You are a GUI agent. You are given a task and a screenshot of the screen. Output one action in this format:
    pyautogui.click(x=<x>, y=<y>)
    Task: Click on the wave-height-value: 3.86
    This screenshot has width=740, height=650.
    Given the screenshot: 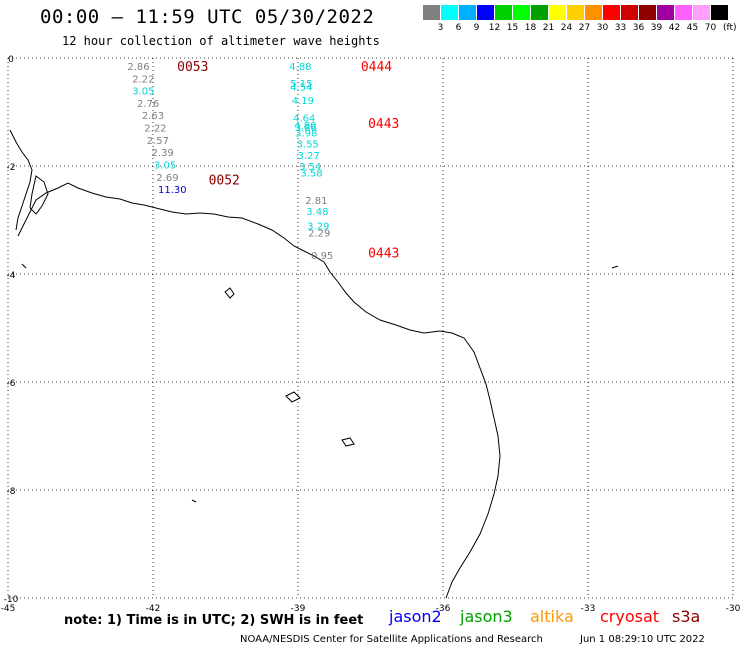 What is the action you would take?
    pyautogui.click(x=306, y=128)
    